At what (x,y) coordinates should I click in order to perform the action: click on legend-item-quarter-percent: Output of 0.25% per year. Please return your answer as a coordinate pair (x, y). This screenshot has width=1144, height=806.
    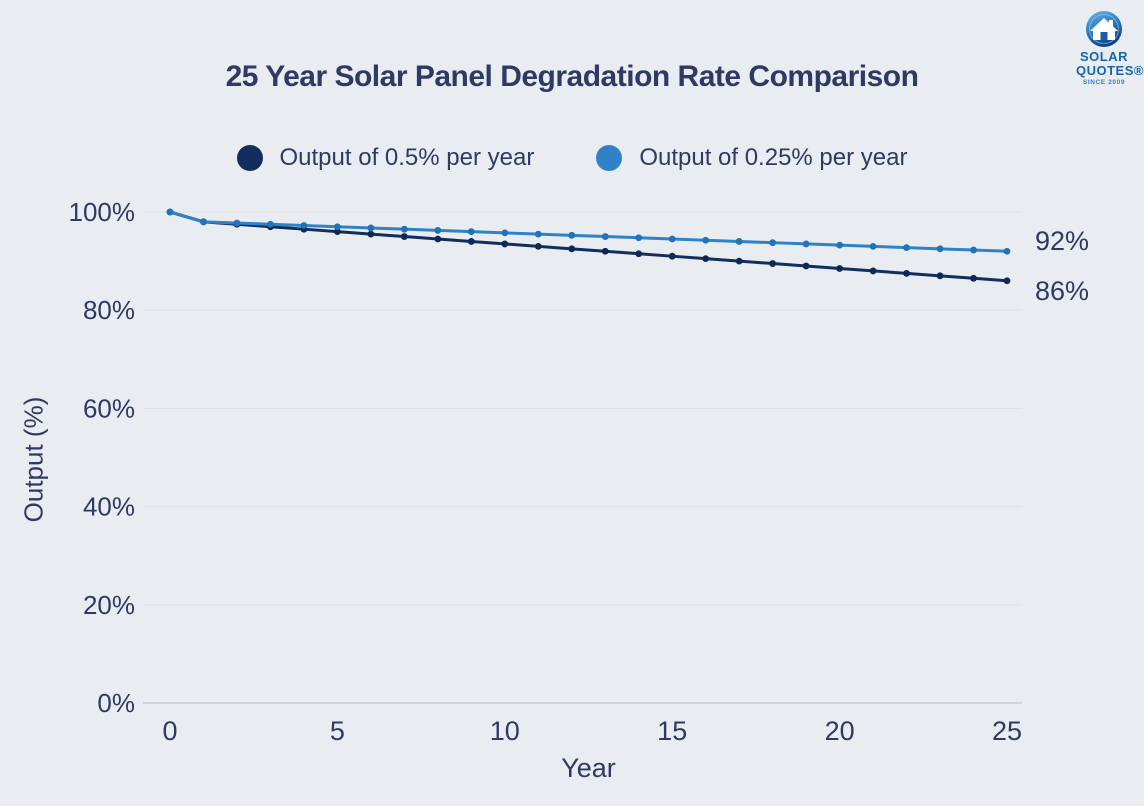
    Looking at the image, I should click on (751, 158).